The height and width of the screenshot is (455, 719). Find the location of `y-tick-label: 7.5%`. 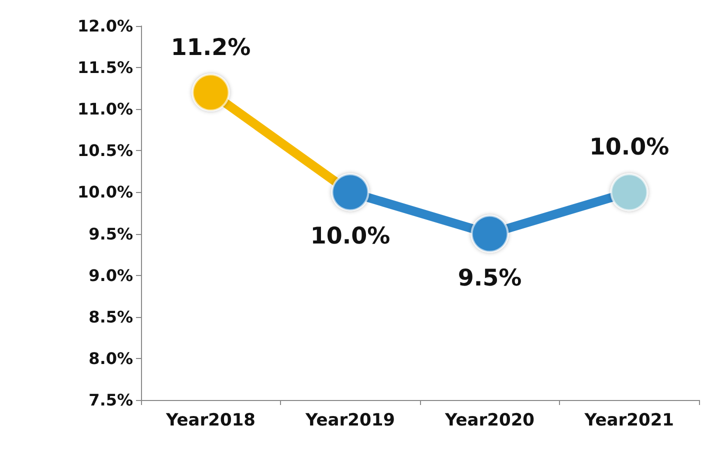

y-tick-label: 7.5% is located at coordinates (110, 400).